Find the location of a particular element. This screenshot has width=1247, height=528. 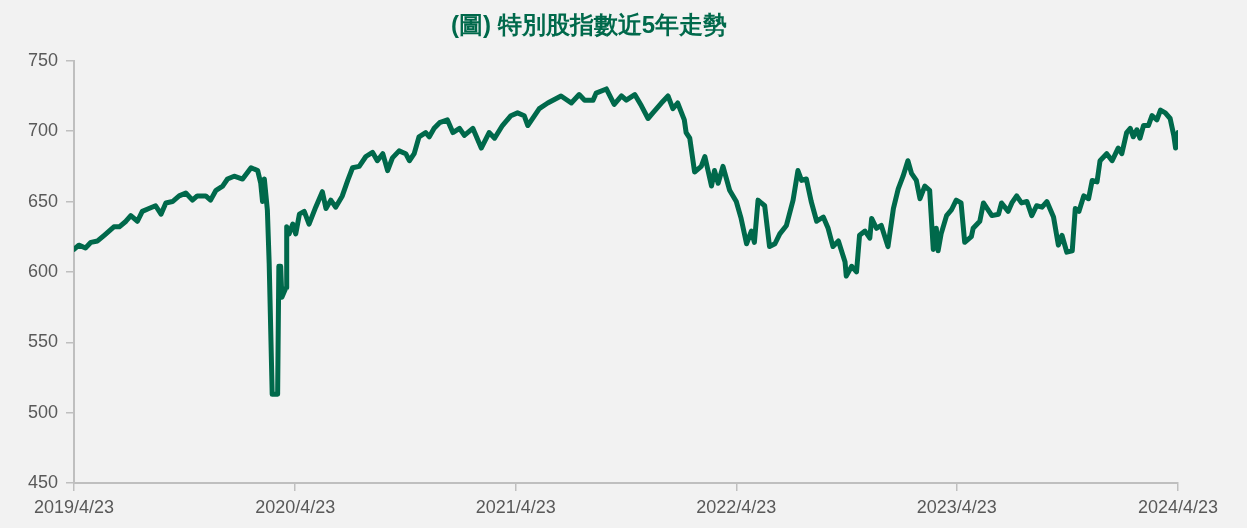

x-tick-label: 2020/4/23 is located at coordinates (295, 506).